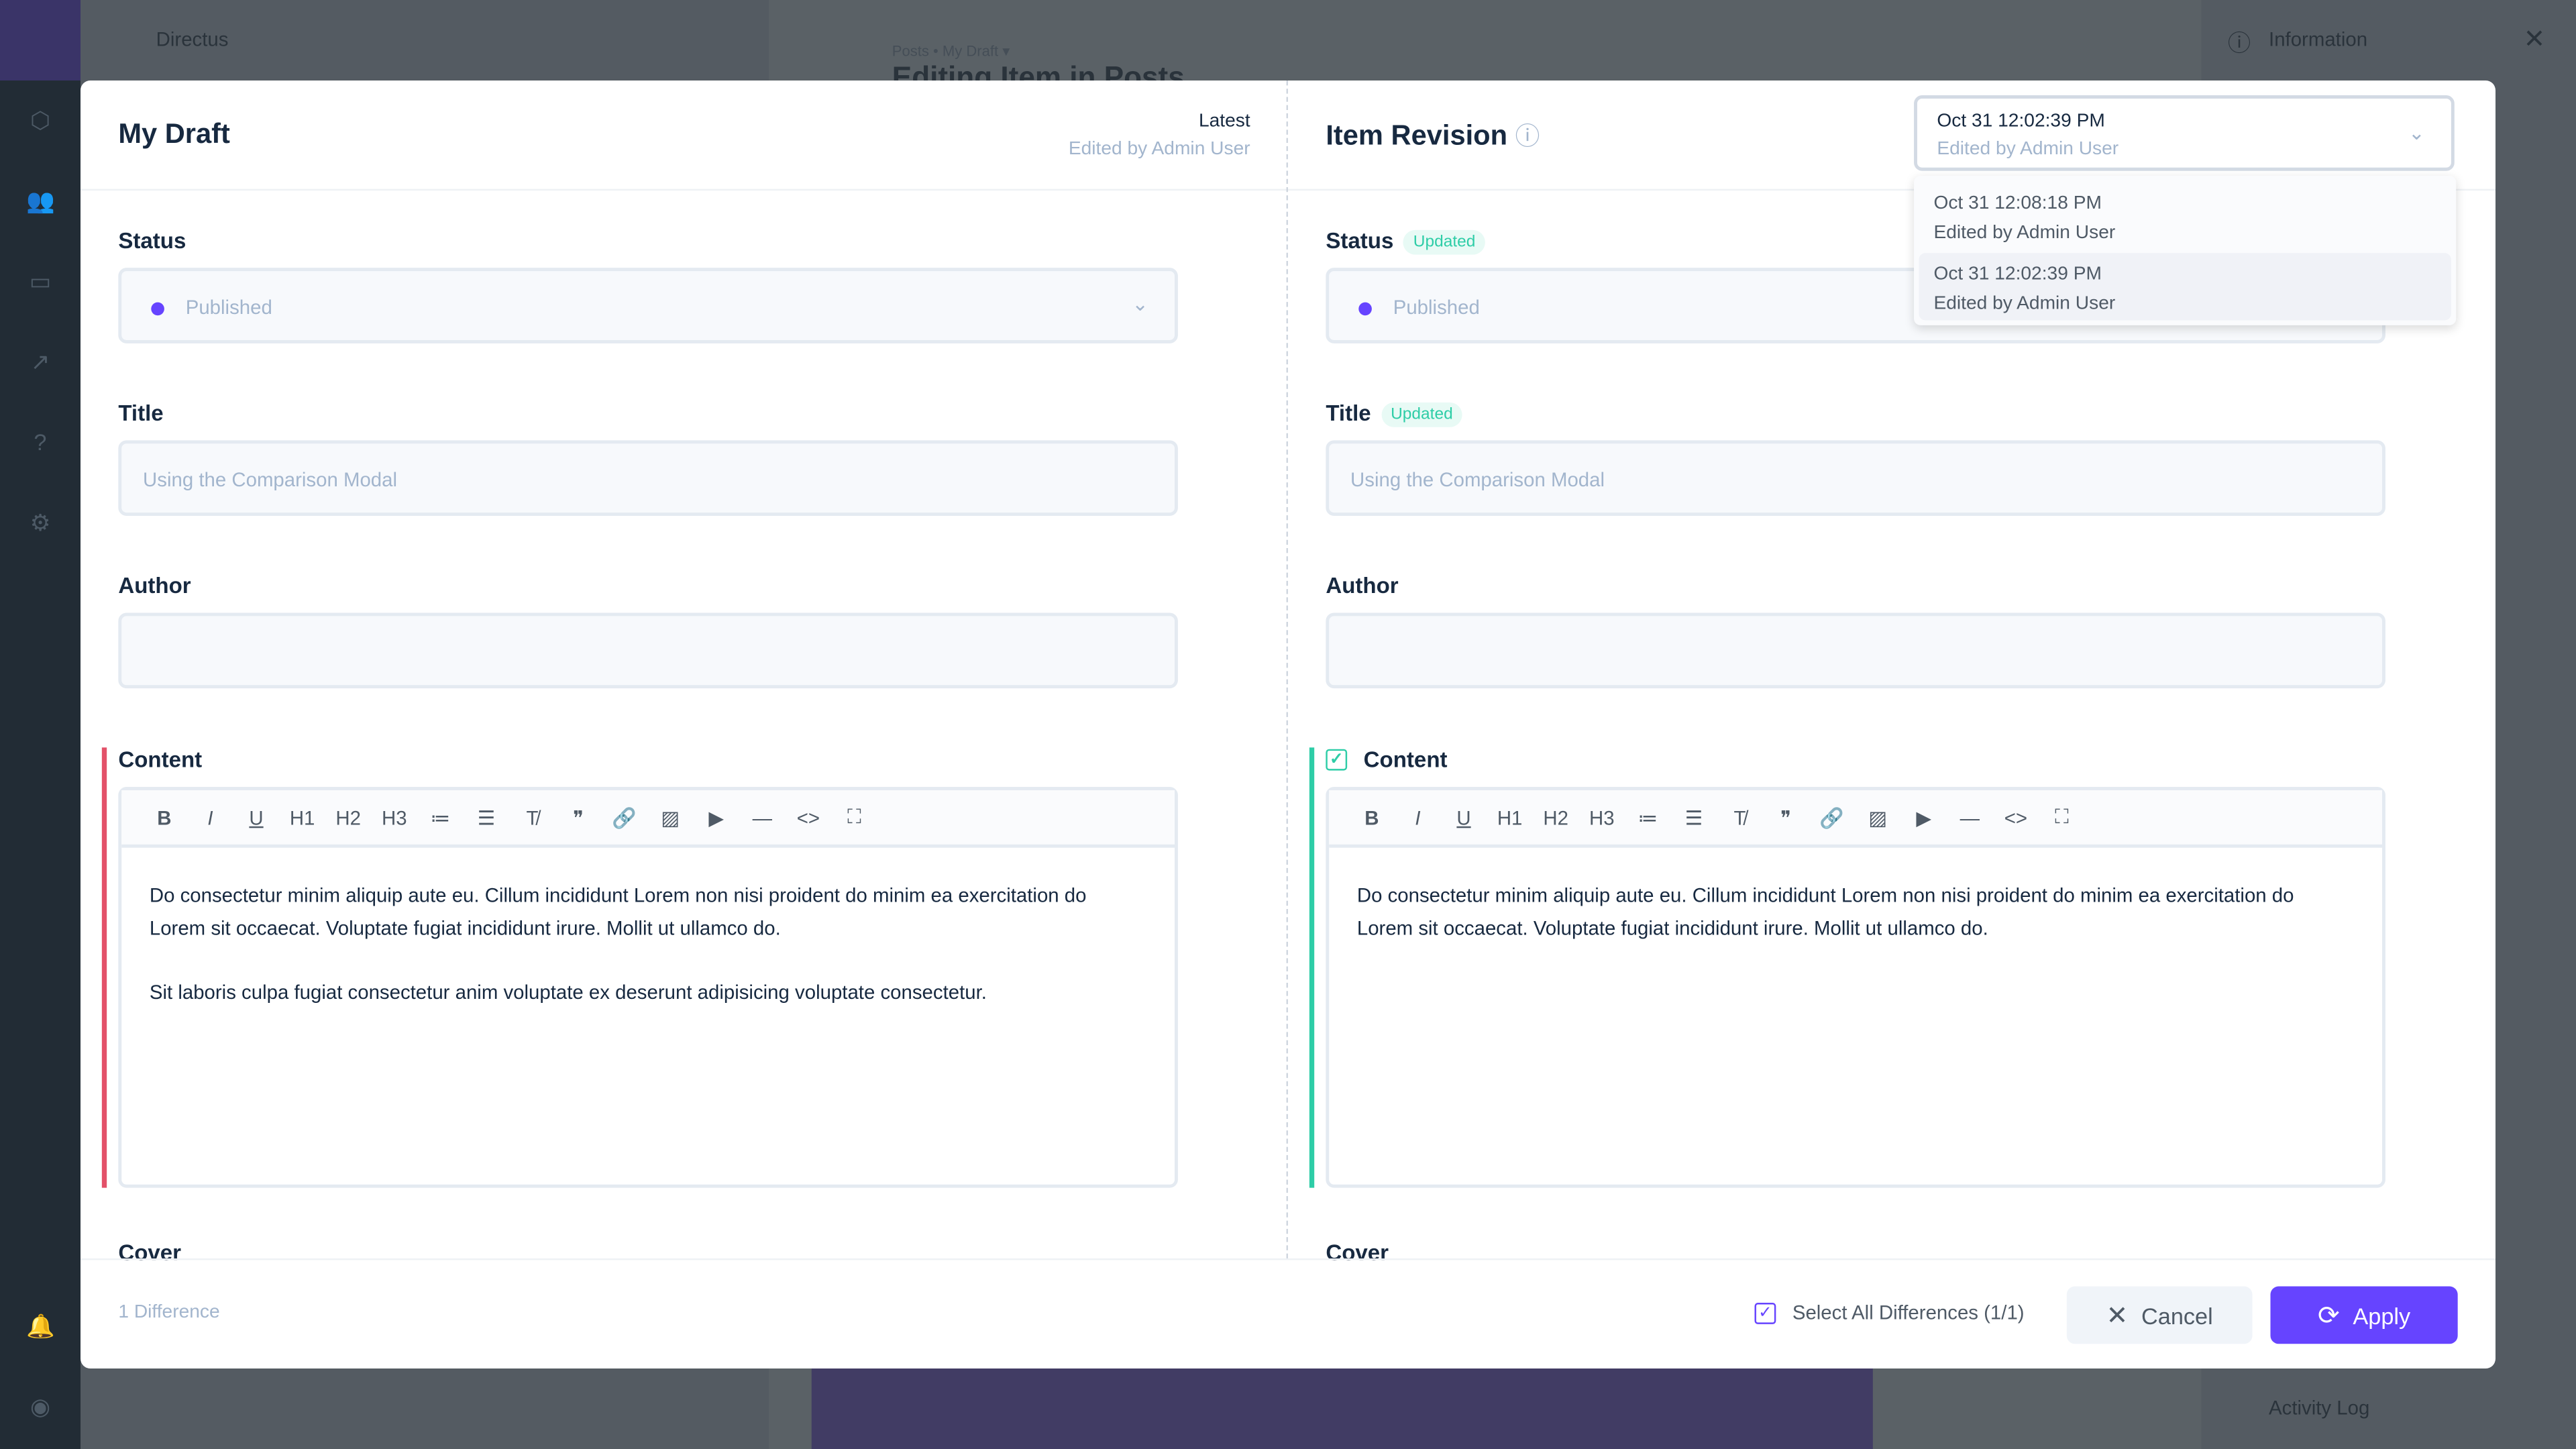 The width and height of the screenshot is (2576, 1449). I want to click on help-icon: ?, so click(40, 442).